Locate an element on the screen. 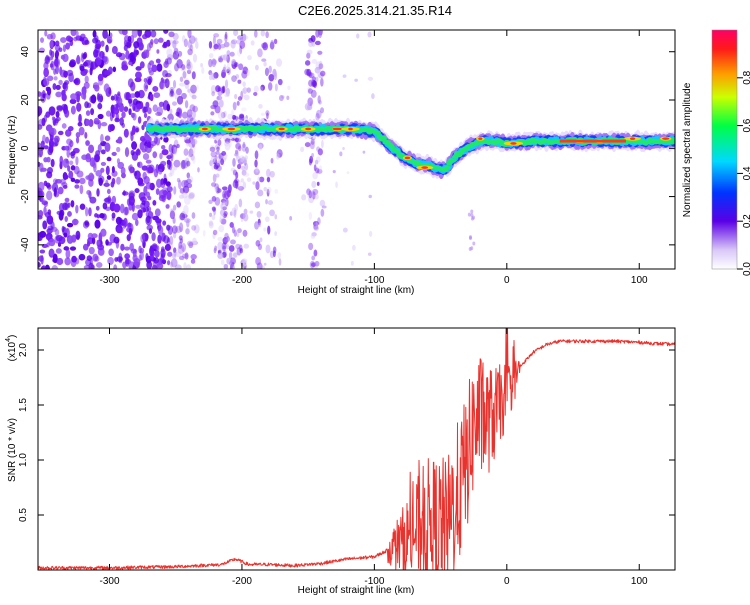 Image resolution: width=750 pixels, height=605 pixels. snr-x-axis-label: Height of straight line (km) is located at coordinates (356, 590).